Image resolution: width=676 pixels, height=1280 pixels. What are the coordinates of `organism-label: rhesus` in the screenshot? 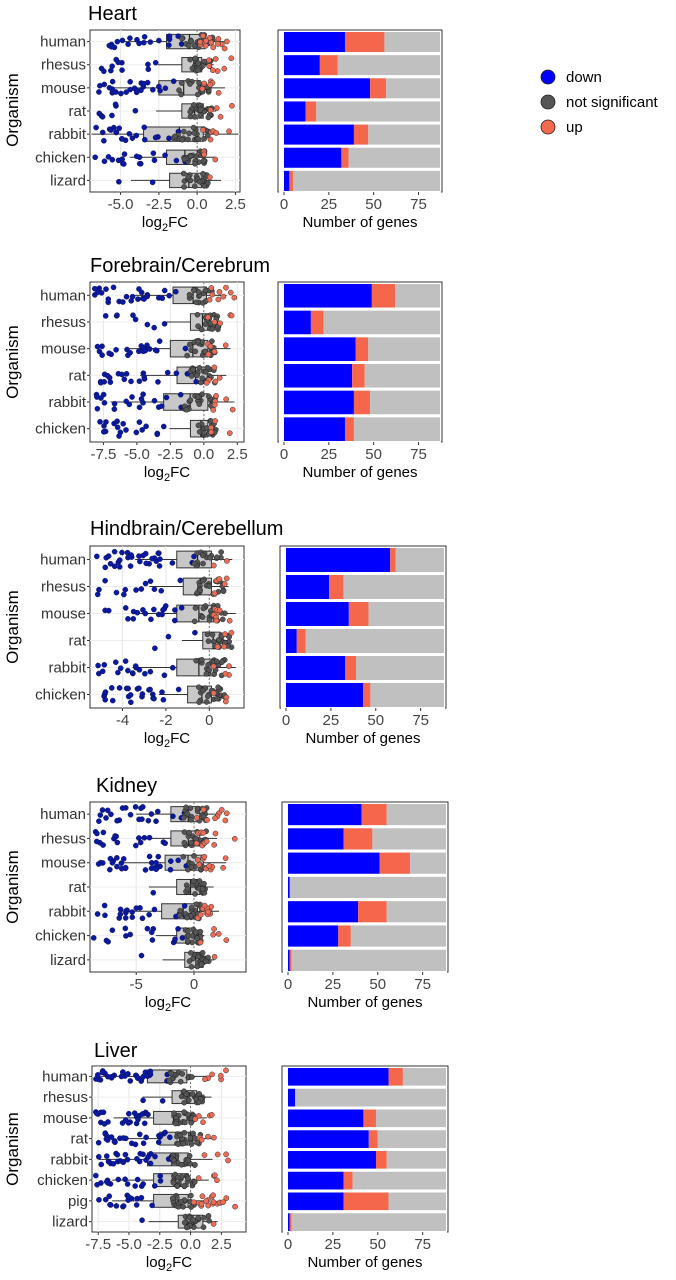 It's located at (63, 65).